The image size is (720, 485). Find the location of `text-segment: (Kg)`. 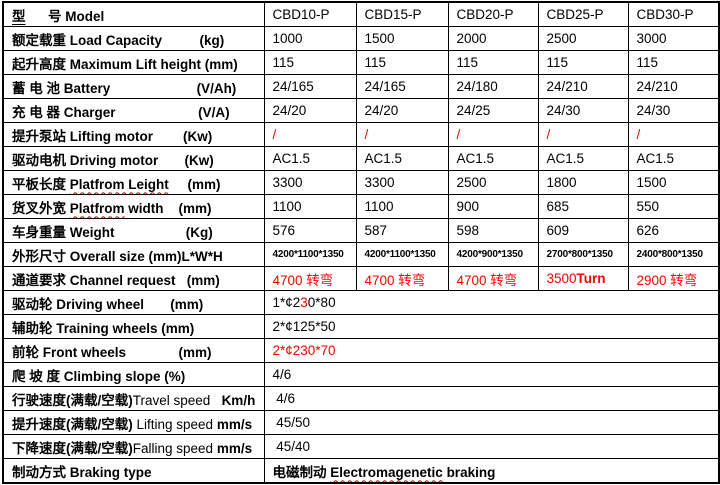

text-segment: (Kg) is located at coordinates (199, 232).